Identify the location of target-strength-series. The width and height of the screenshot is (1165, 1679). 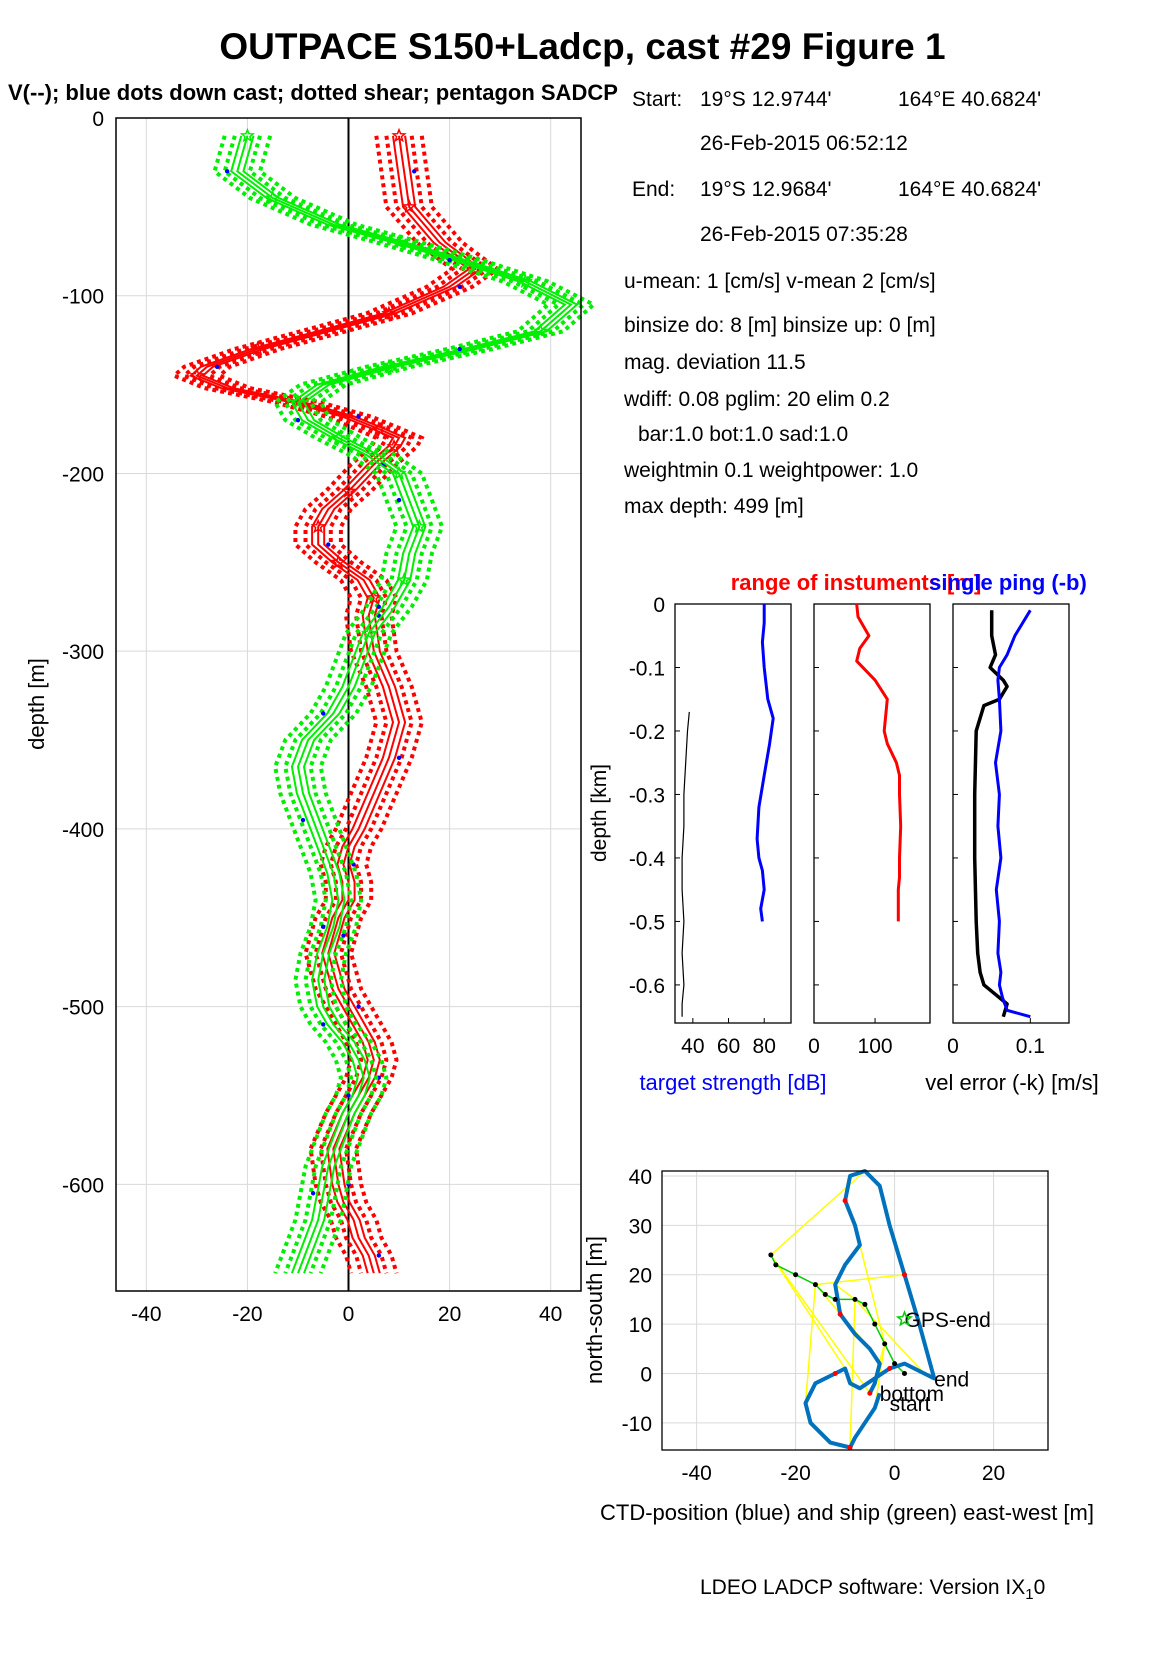
(728, 810).